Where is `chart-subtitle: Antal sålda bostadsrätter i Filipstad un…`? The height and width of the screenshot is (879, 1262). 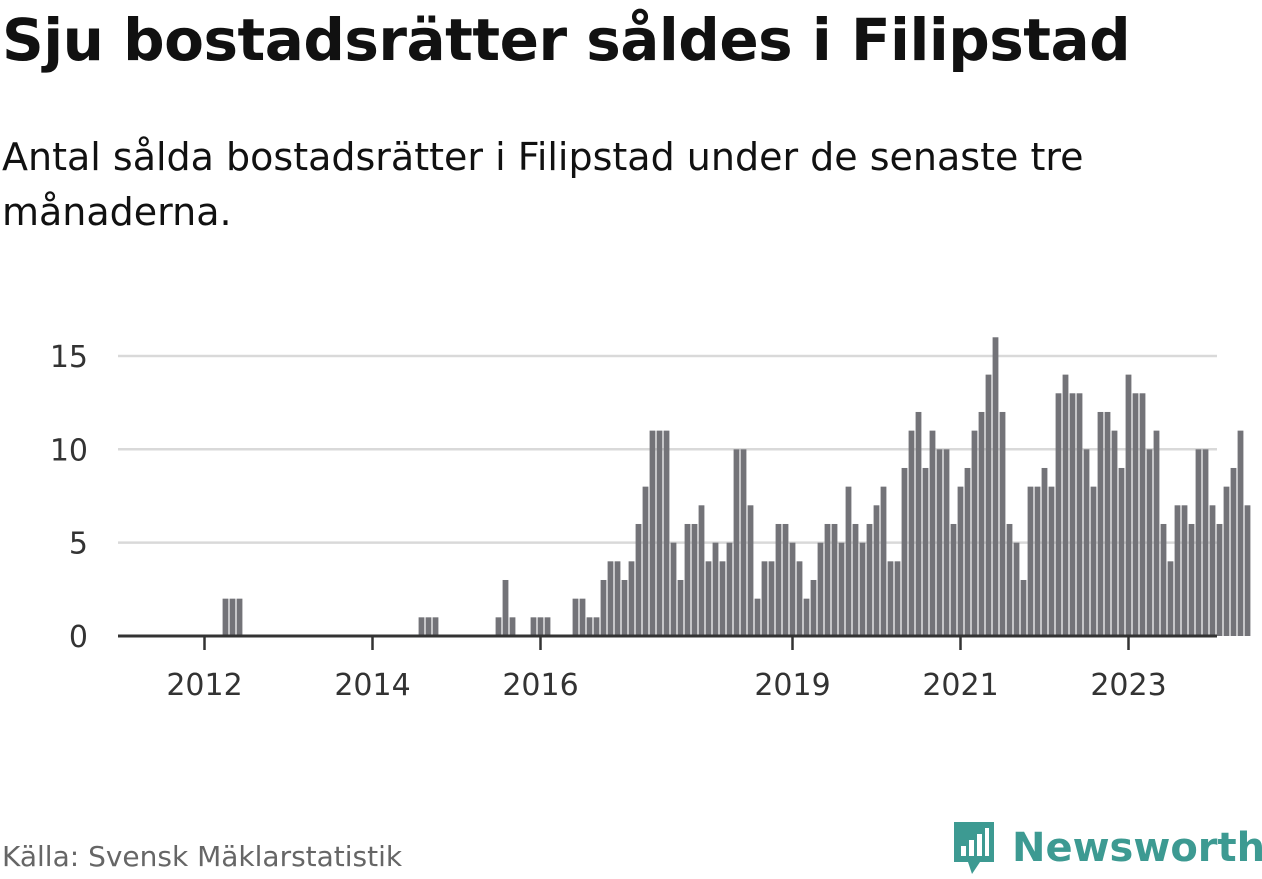
chart-subtitle: Antal sålda bostadsrätter i Filipstad un… is located at coordinates (543, 184).